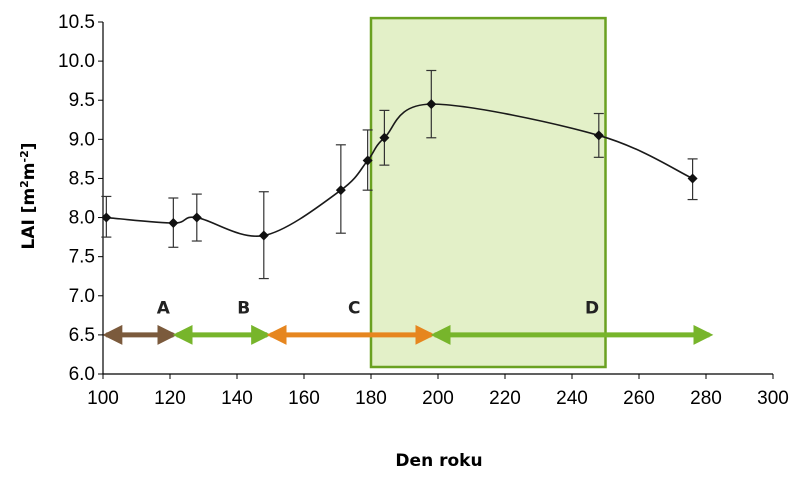 This screenshot has height=477, width=801. I want to click on y-tick-label: 6.5, so click(82, 335).